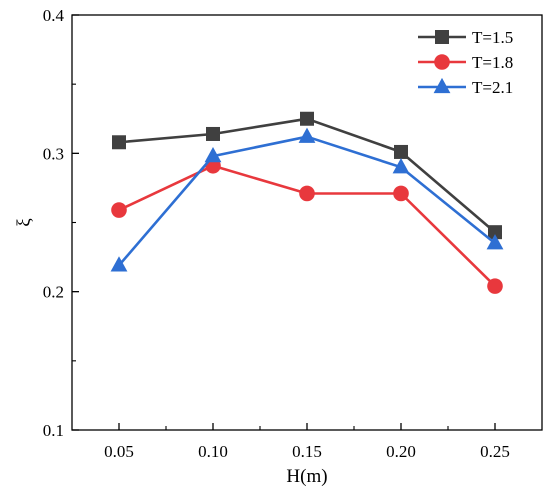  I want to click on legend-item: T=2.1, so click(465, 87).